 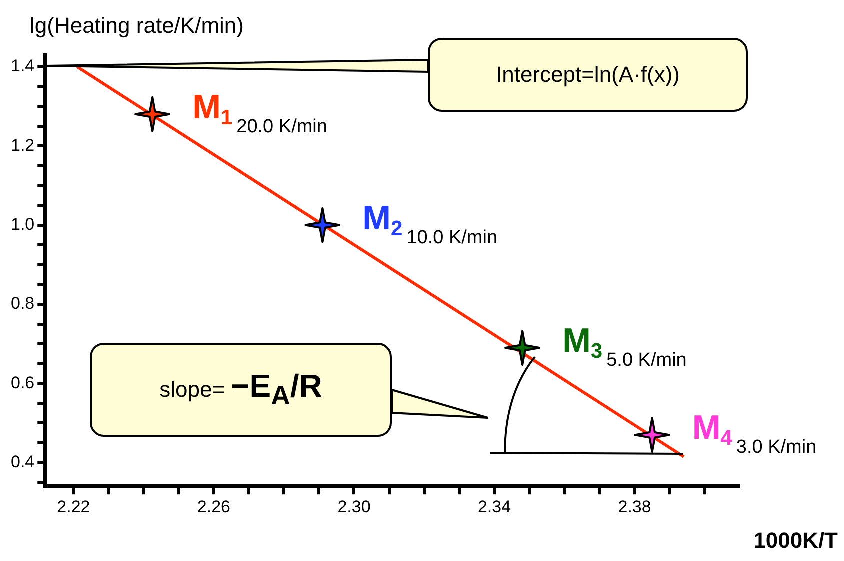 I want to click on y-tick-label: 0.6, so click(x=22, y=382).